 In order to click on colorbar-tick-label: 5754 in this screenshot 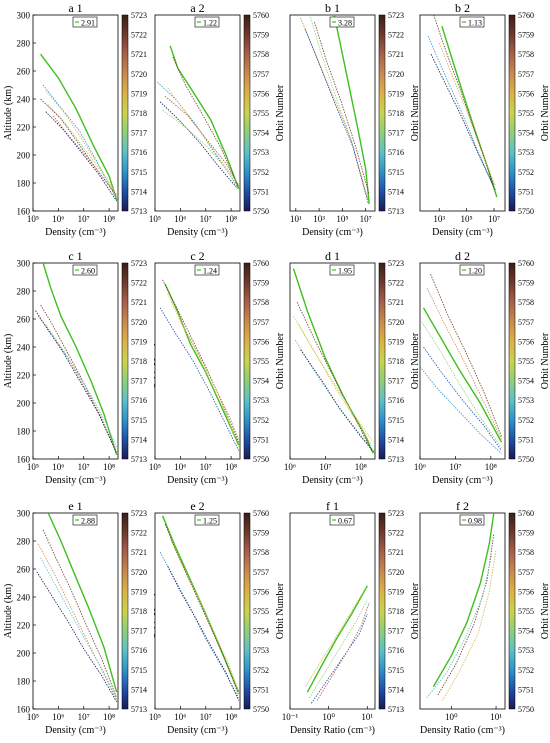, I will do `click(261, 631)`.